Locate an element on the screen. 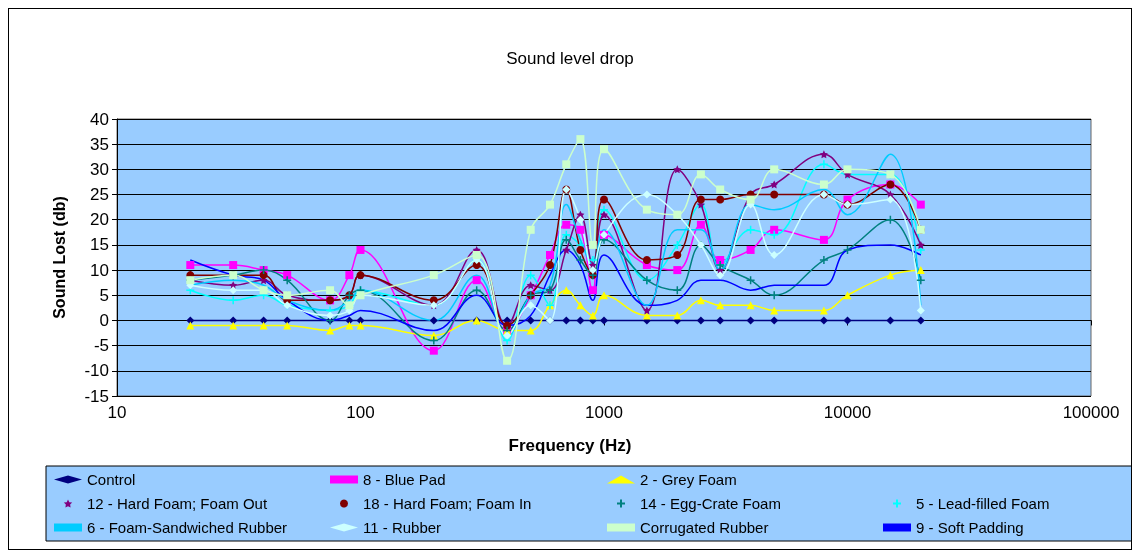 The height and width of the screenshot is (558, 1140). x-axis-title: Frequency (Hz) is located at coordinates (570, 445).